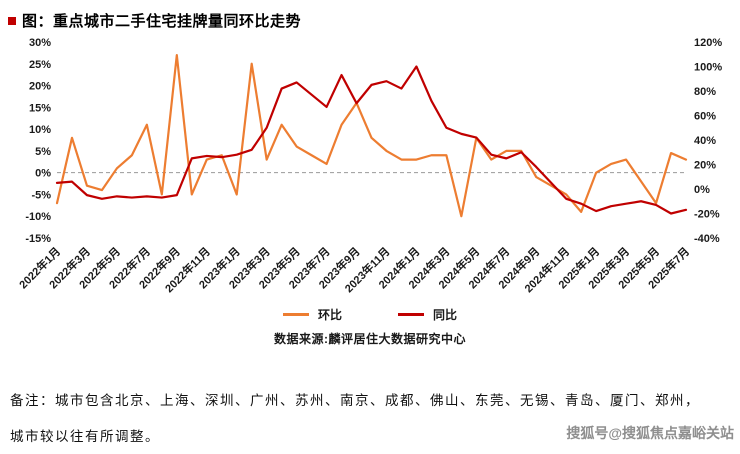 Image resolution: width=740 pixels, height=454 pixels. Describe the element at coordinates (708, 68) in the screenshot. I see `axis-tick-label: 100%` at that location.